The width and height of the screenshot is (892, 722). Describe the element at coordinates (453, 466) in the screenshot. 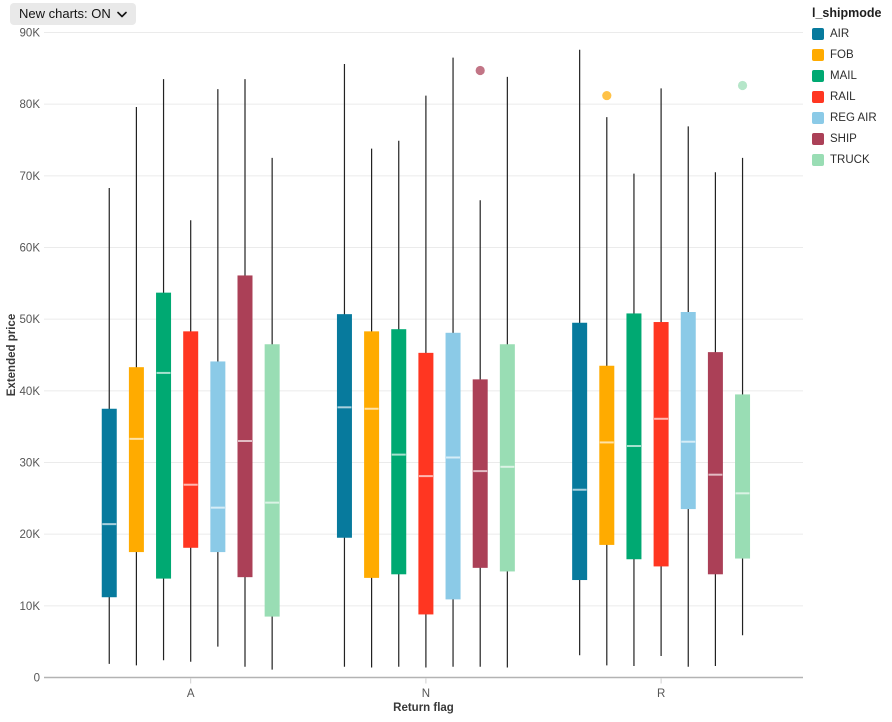

I see `box-REG-AIR-N` at that location.